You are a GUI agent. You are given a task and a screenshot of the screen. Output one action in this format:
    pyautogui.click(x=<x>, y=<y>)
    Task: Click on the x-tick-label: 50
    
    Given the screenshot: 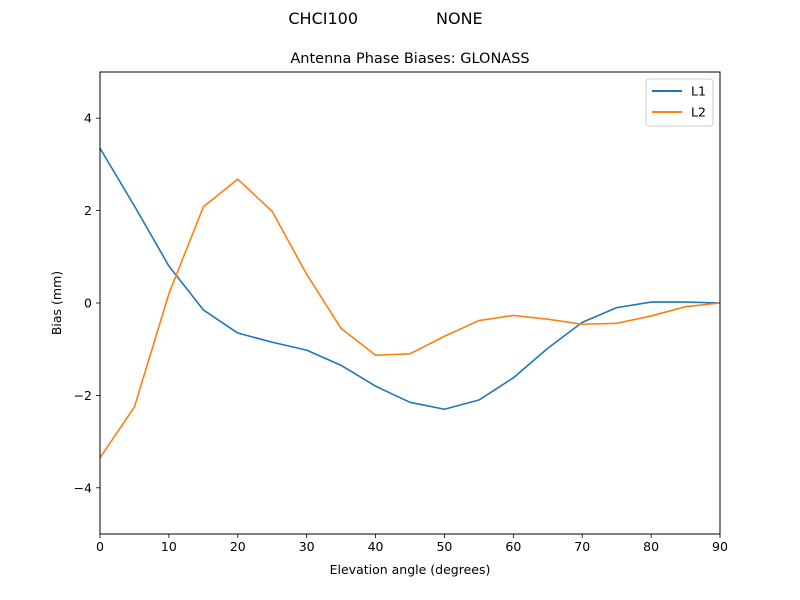 What is the action you would take?
    pyautogui.click(x=444, y=546)
    